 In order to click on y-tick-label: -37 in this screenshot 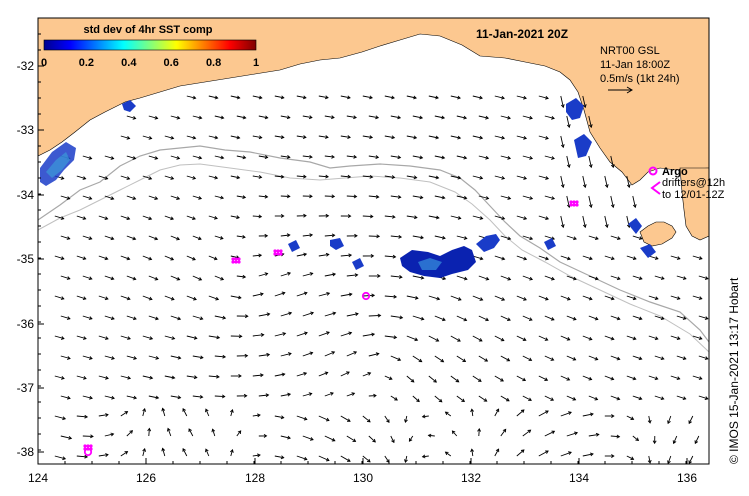, I will do `click(26, 388)`.